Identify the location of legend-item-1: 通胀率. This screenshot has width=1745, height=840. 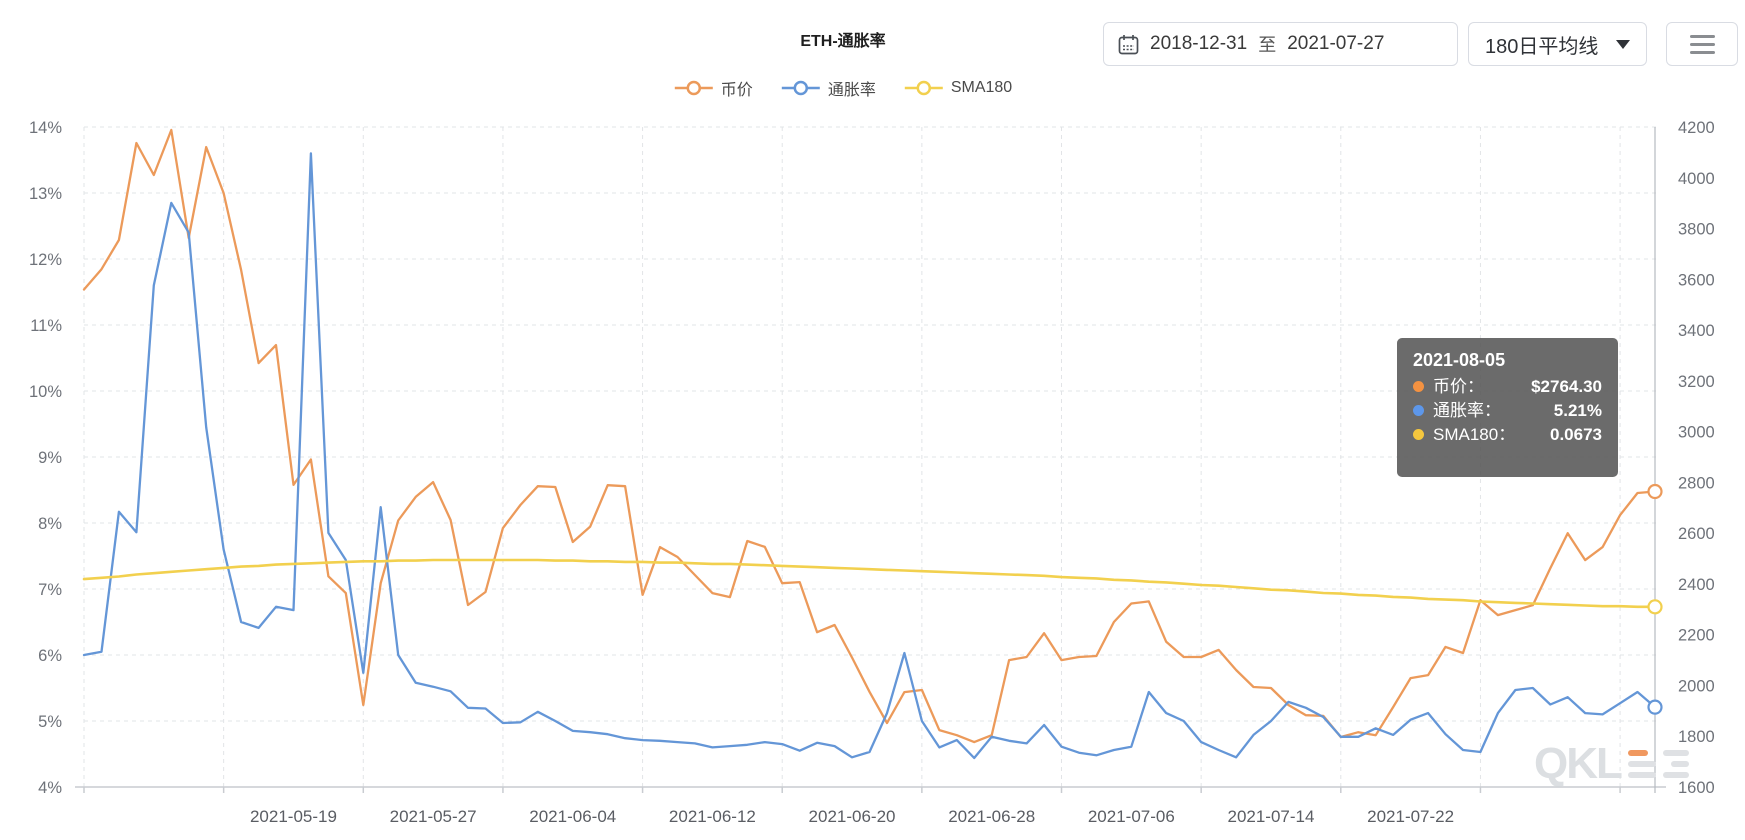
(828, 88).